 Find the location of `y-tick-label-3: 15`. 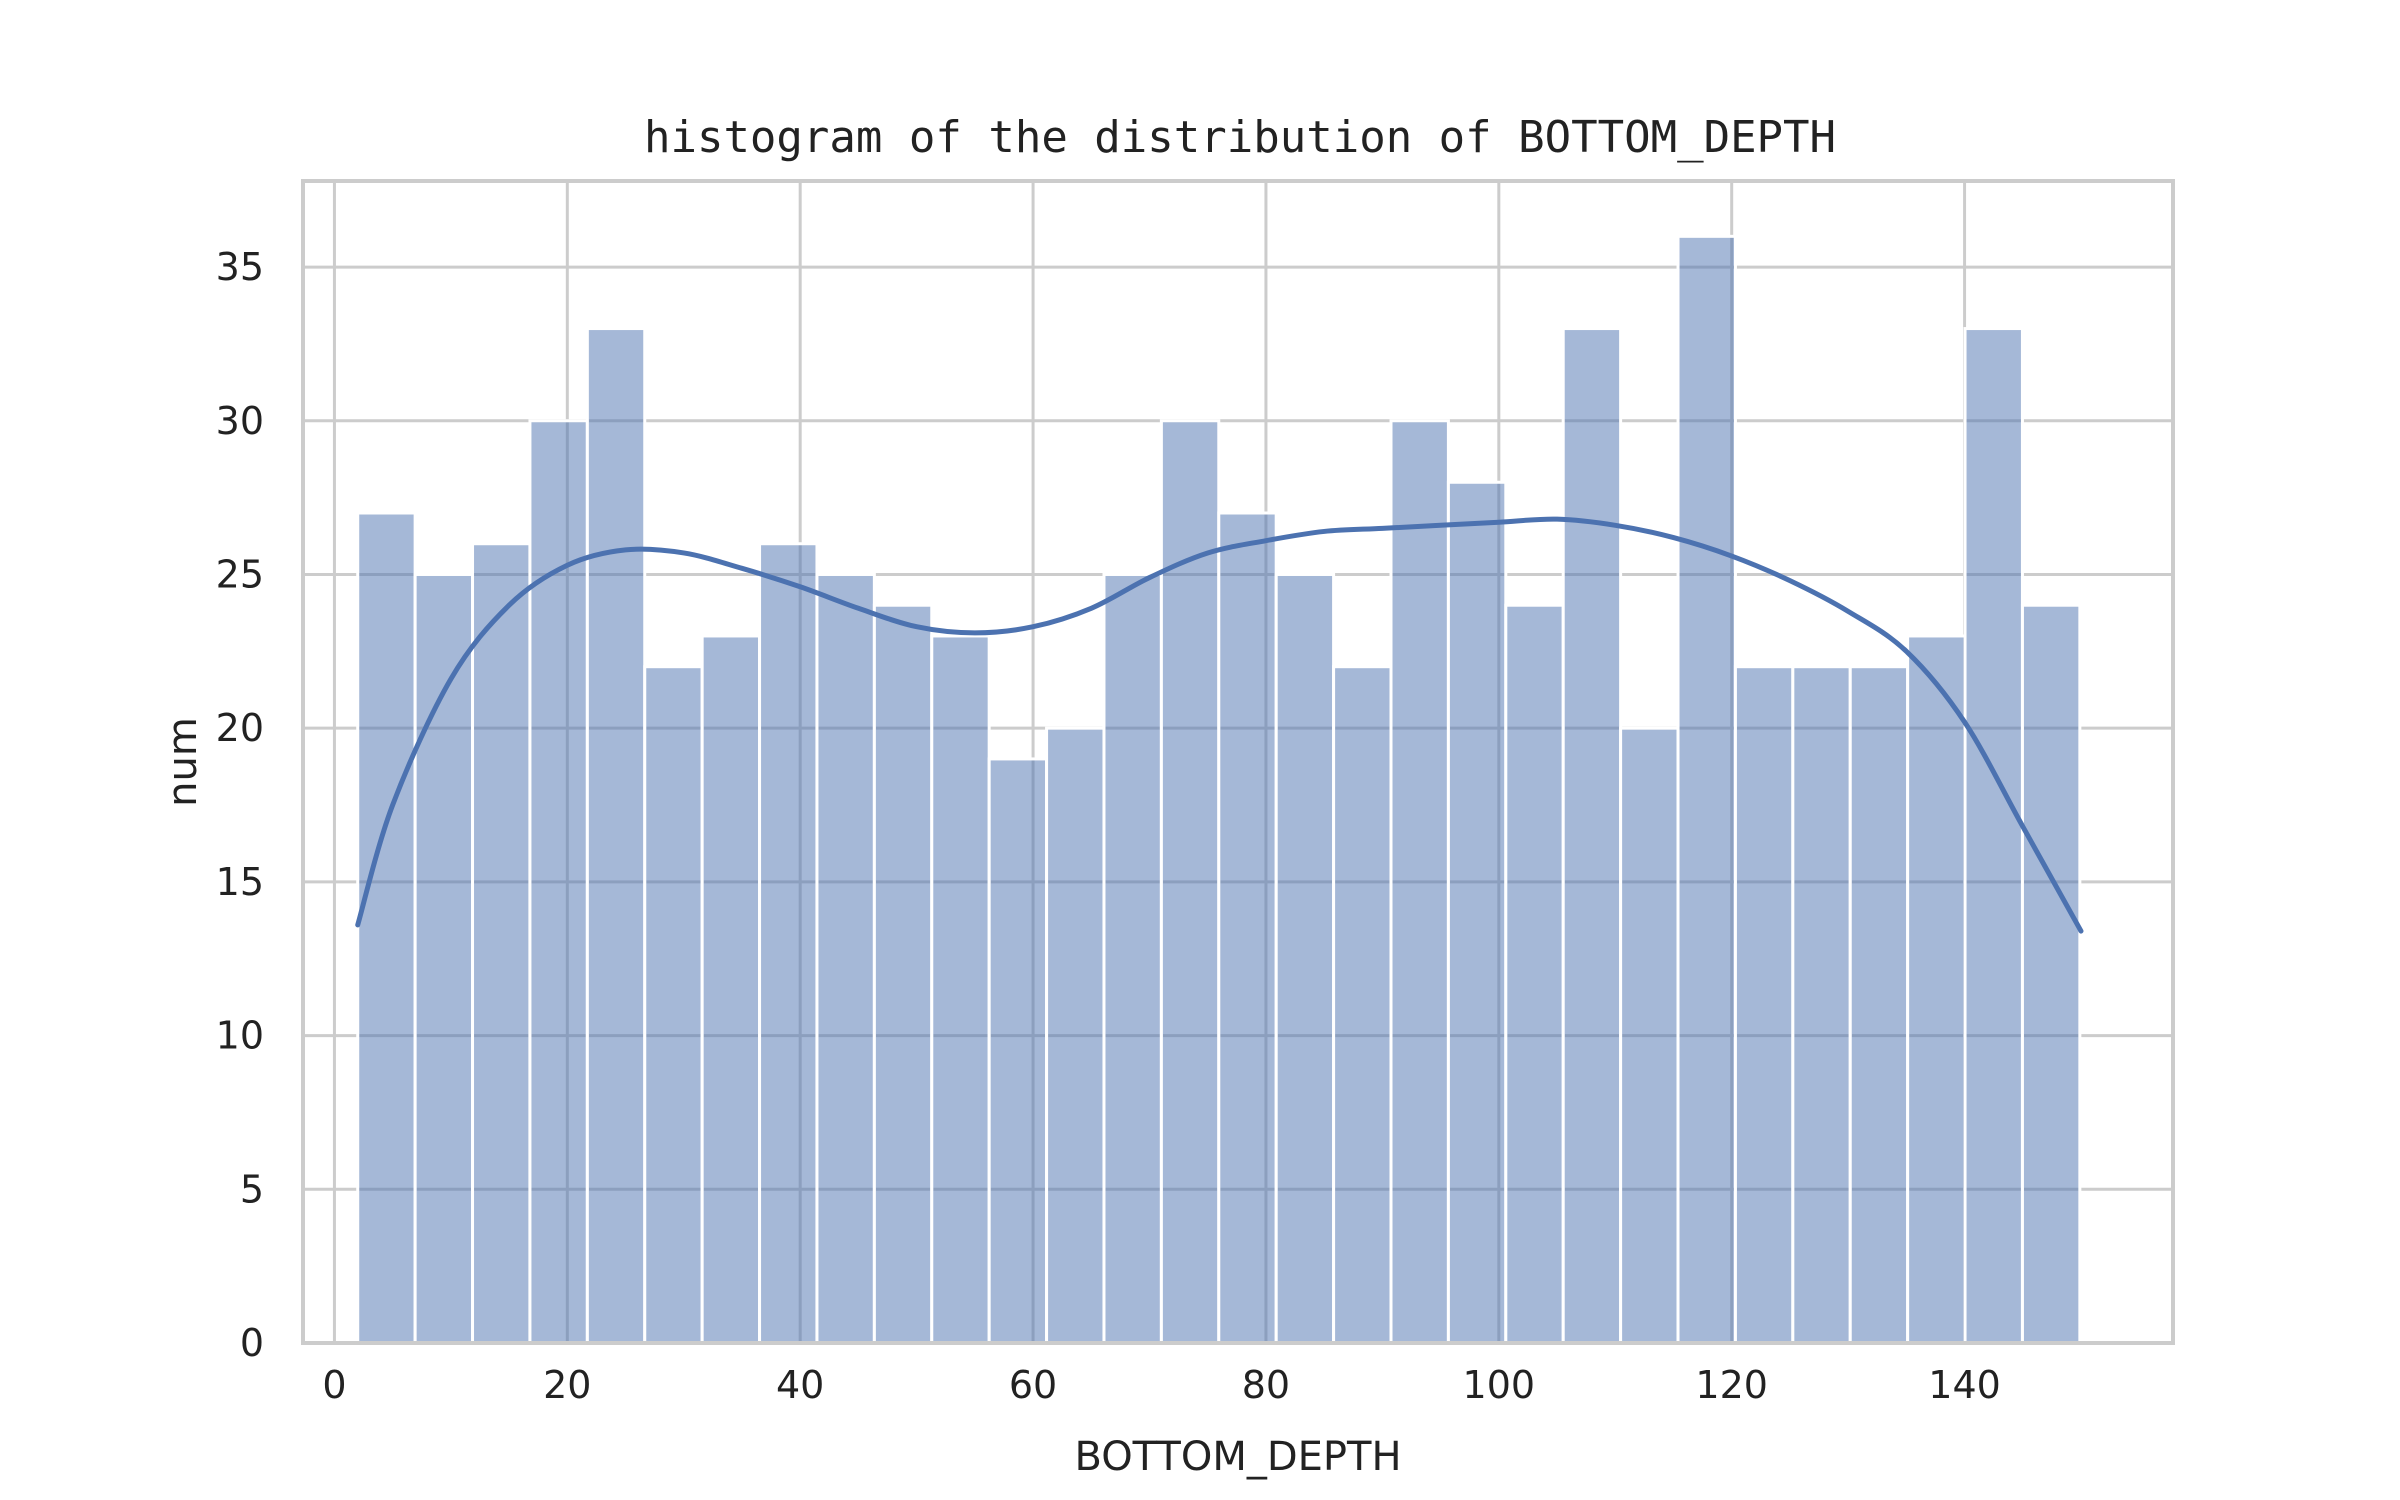

y-tick-label-3: 15 is located at coordinates (240, 882).